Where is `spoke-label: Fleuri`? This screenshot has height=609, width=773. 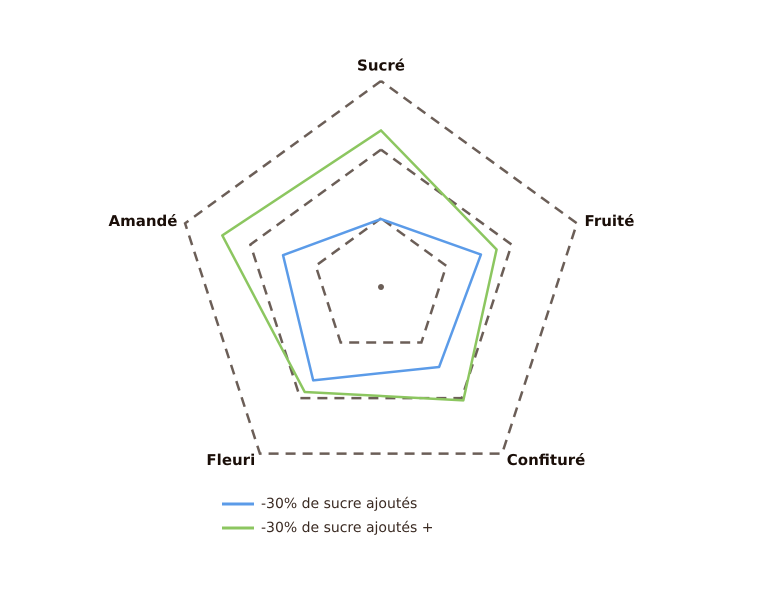 spoke-label: Fleuri is located at coordinates (231, 460).